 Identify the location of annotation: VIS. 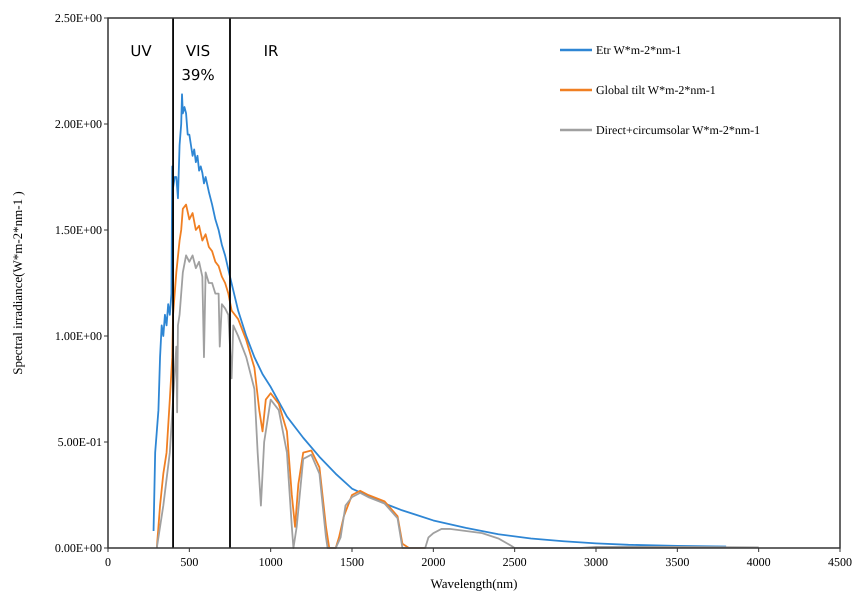
(198, 51).